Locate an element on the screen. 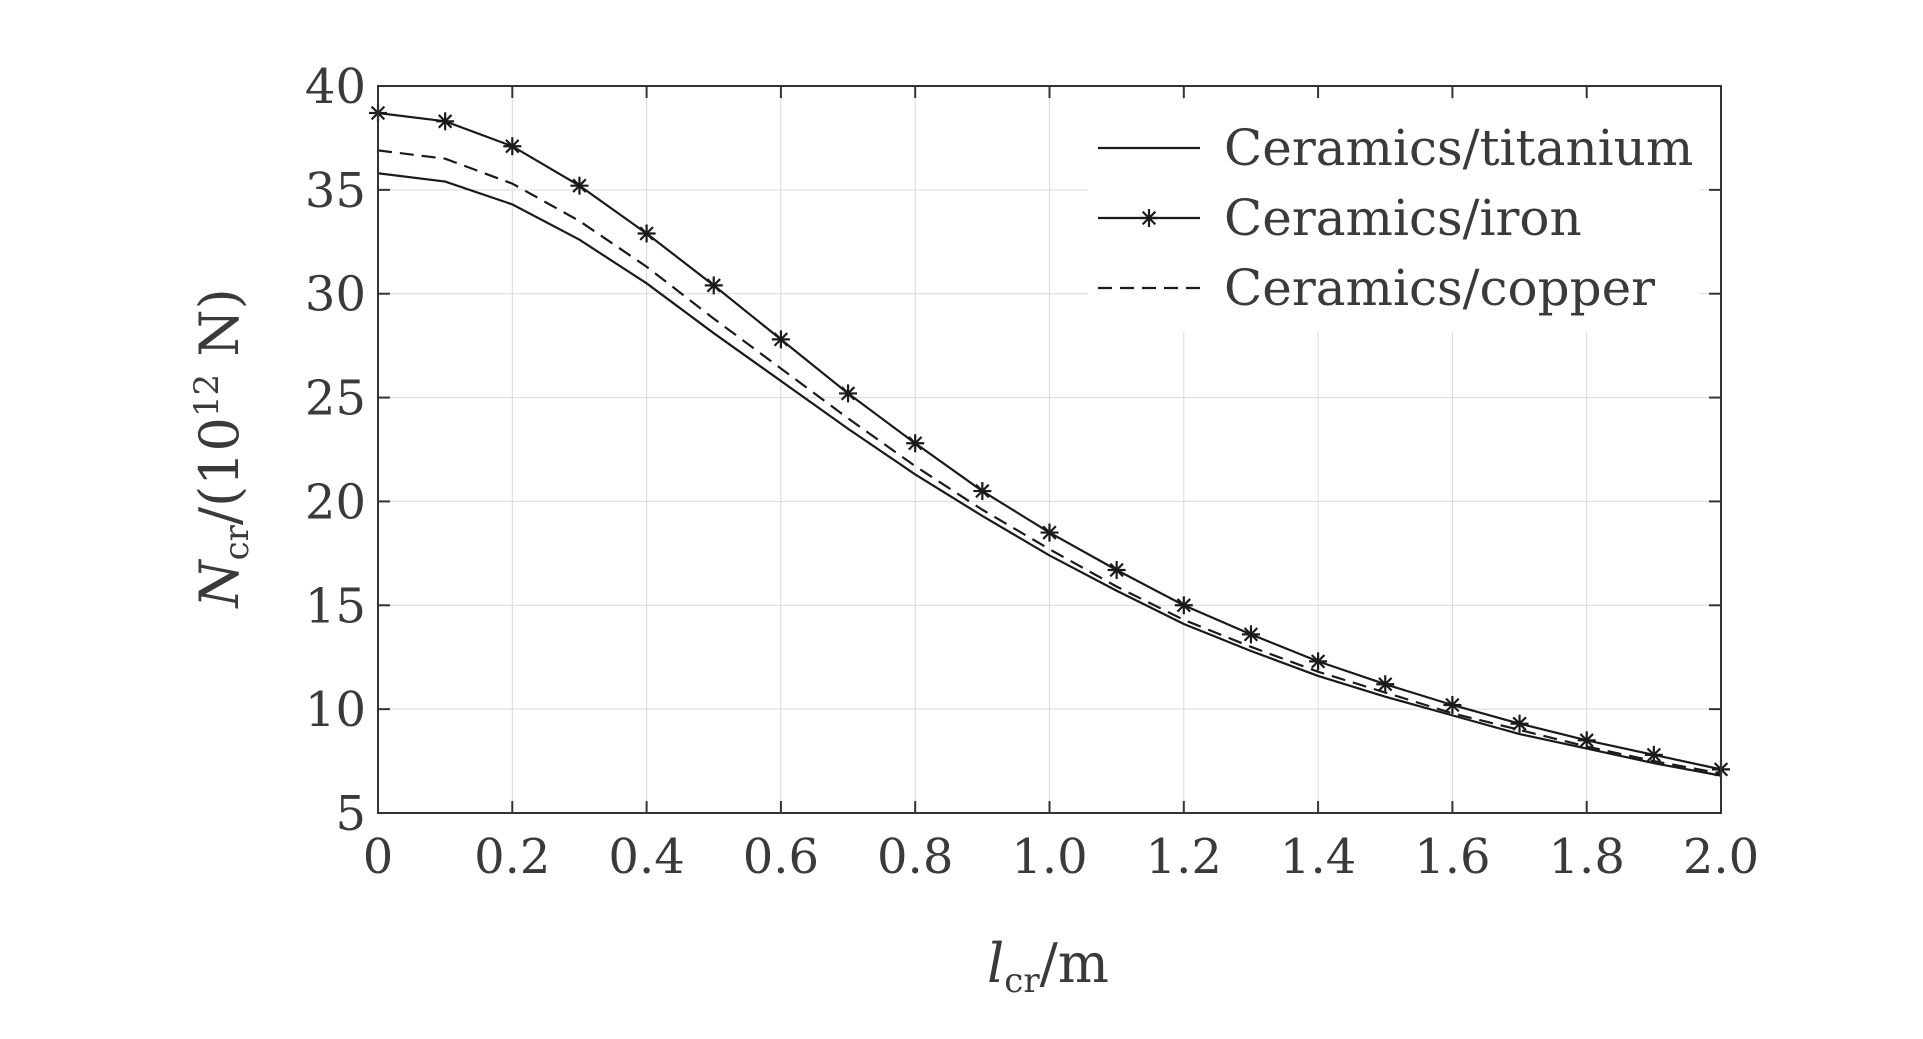  x-tick-label: 0.4 is located at coordinates (646, 857).